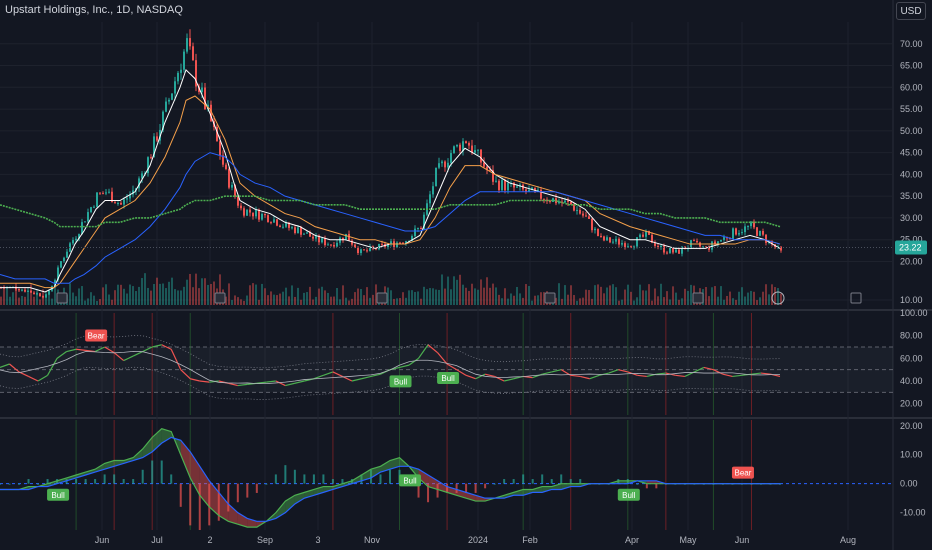  What do you see at coordinates (688, 540) in the screenshot?
I see `x-tick-label: May` at bounding box center [688, 540].